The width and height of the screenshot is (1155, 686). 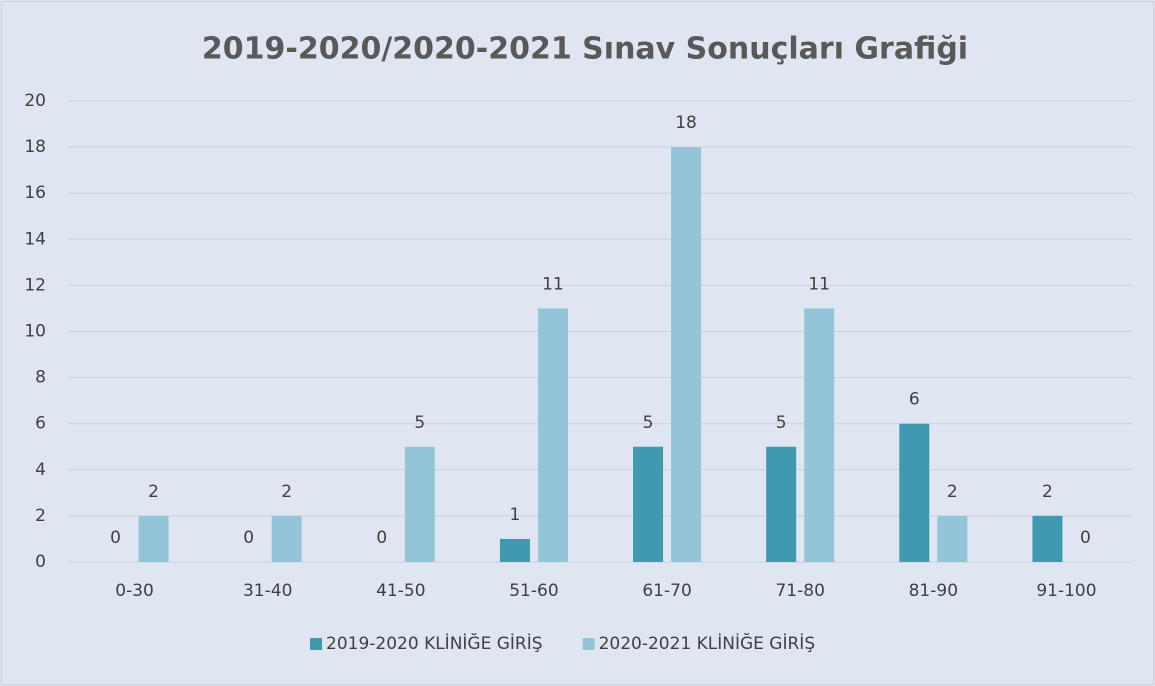 What do you see at coordinates (35, 147) in the screenshot?
I see `y-tick-label: 18` at bounding box center [35, 147].